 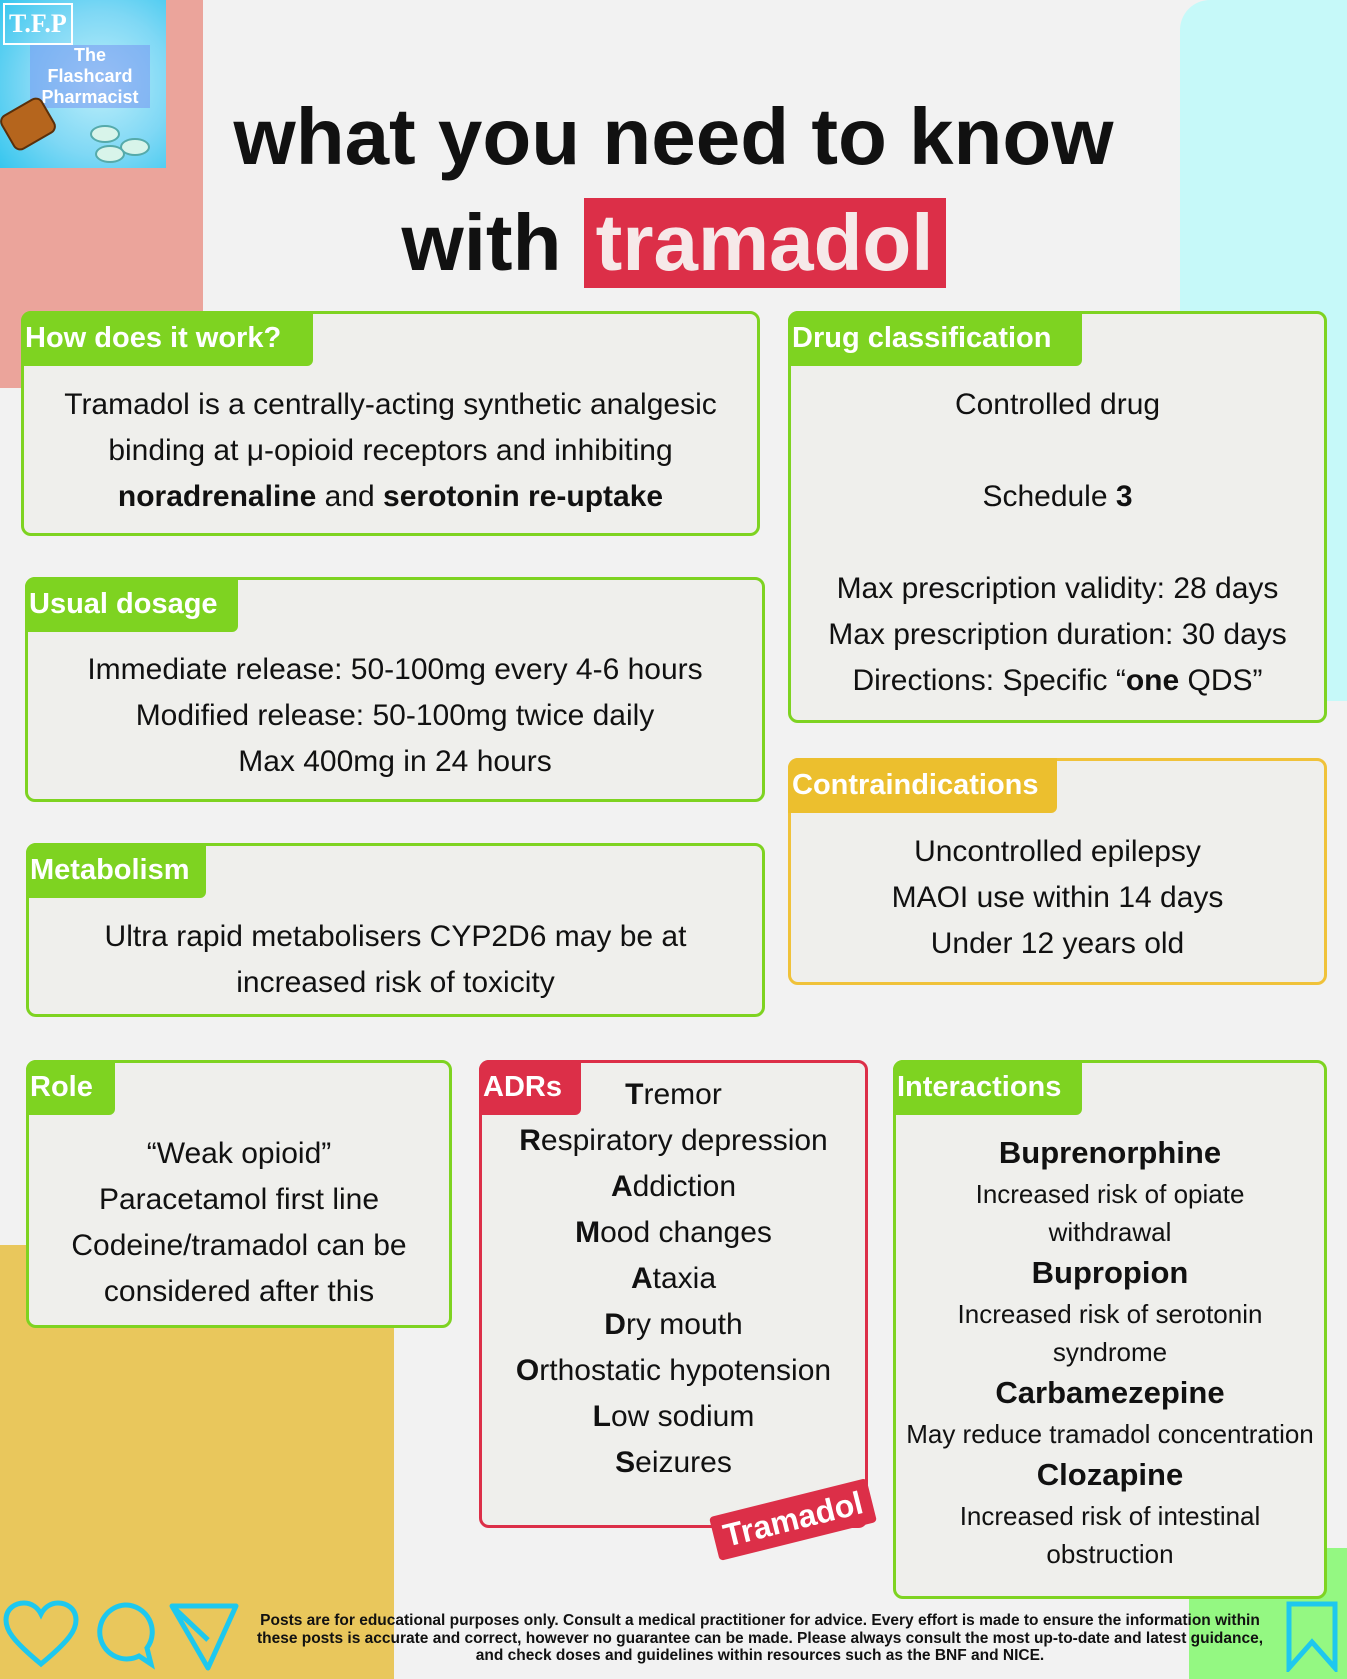 What do you see at coordinates (395, 982) in the screenshot?
I see `metabolism-line: increased risk of toxicity` at bounding box center [395, 982].